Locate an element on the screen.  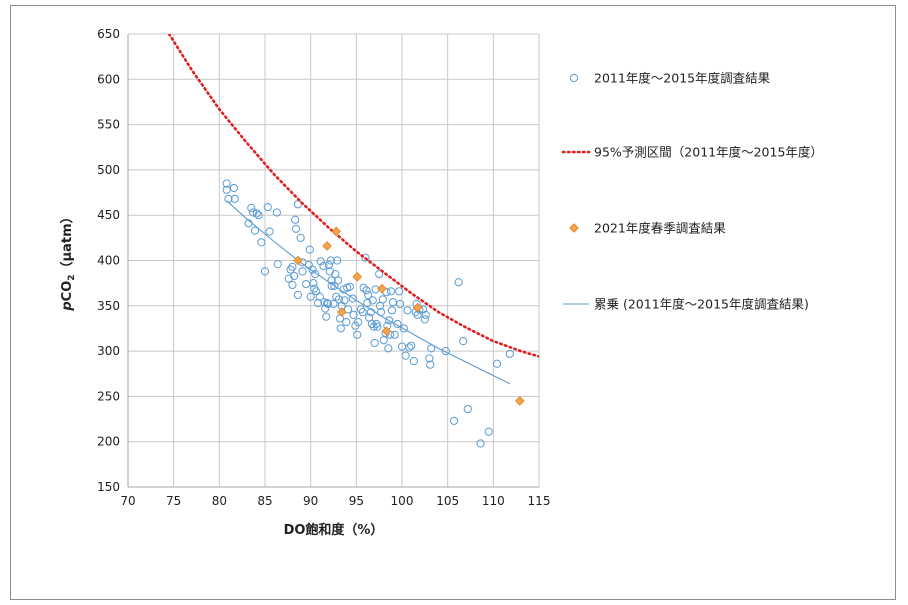
y-tick-label: 550 is located at coordinates (108, 125).